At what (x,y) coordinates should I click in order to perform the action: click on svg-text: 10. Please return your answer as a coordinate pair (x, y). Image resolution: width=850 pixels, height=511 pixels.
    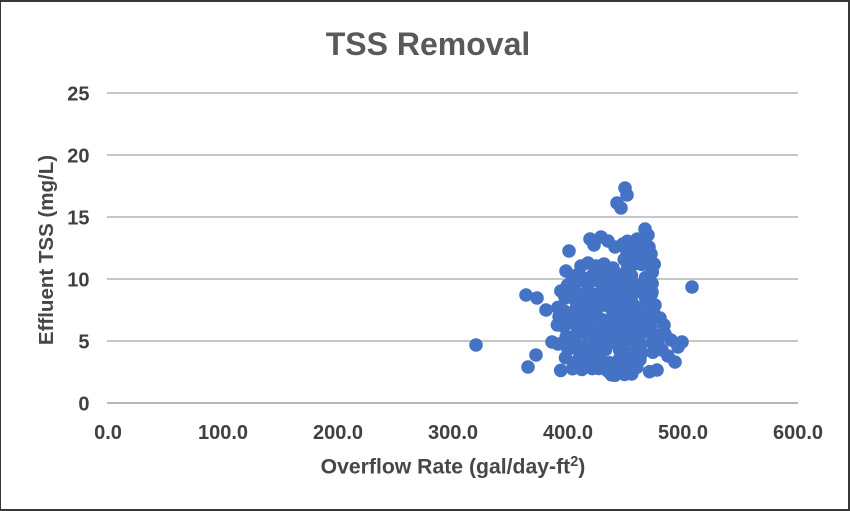
    Looking at the image, I should click on (78, 280).